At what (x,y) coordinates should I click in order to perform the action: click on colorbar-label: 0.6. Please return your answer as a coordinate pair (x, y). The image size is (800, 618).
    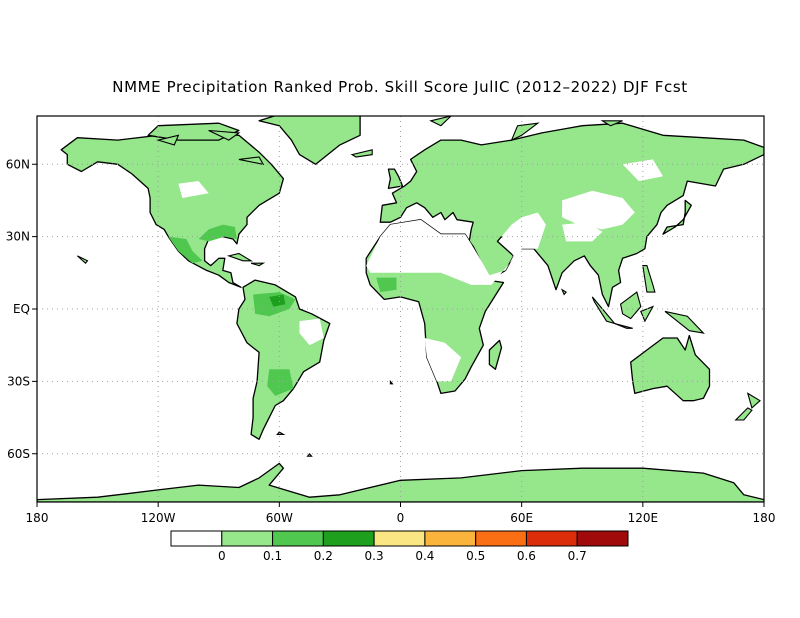
    Looking at the image, I should click on (526, 556).